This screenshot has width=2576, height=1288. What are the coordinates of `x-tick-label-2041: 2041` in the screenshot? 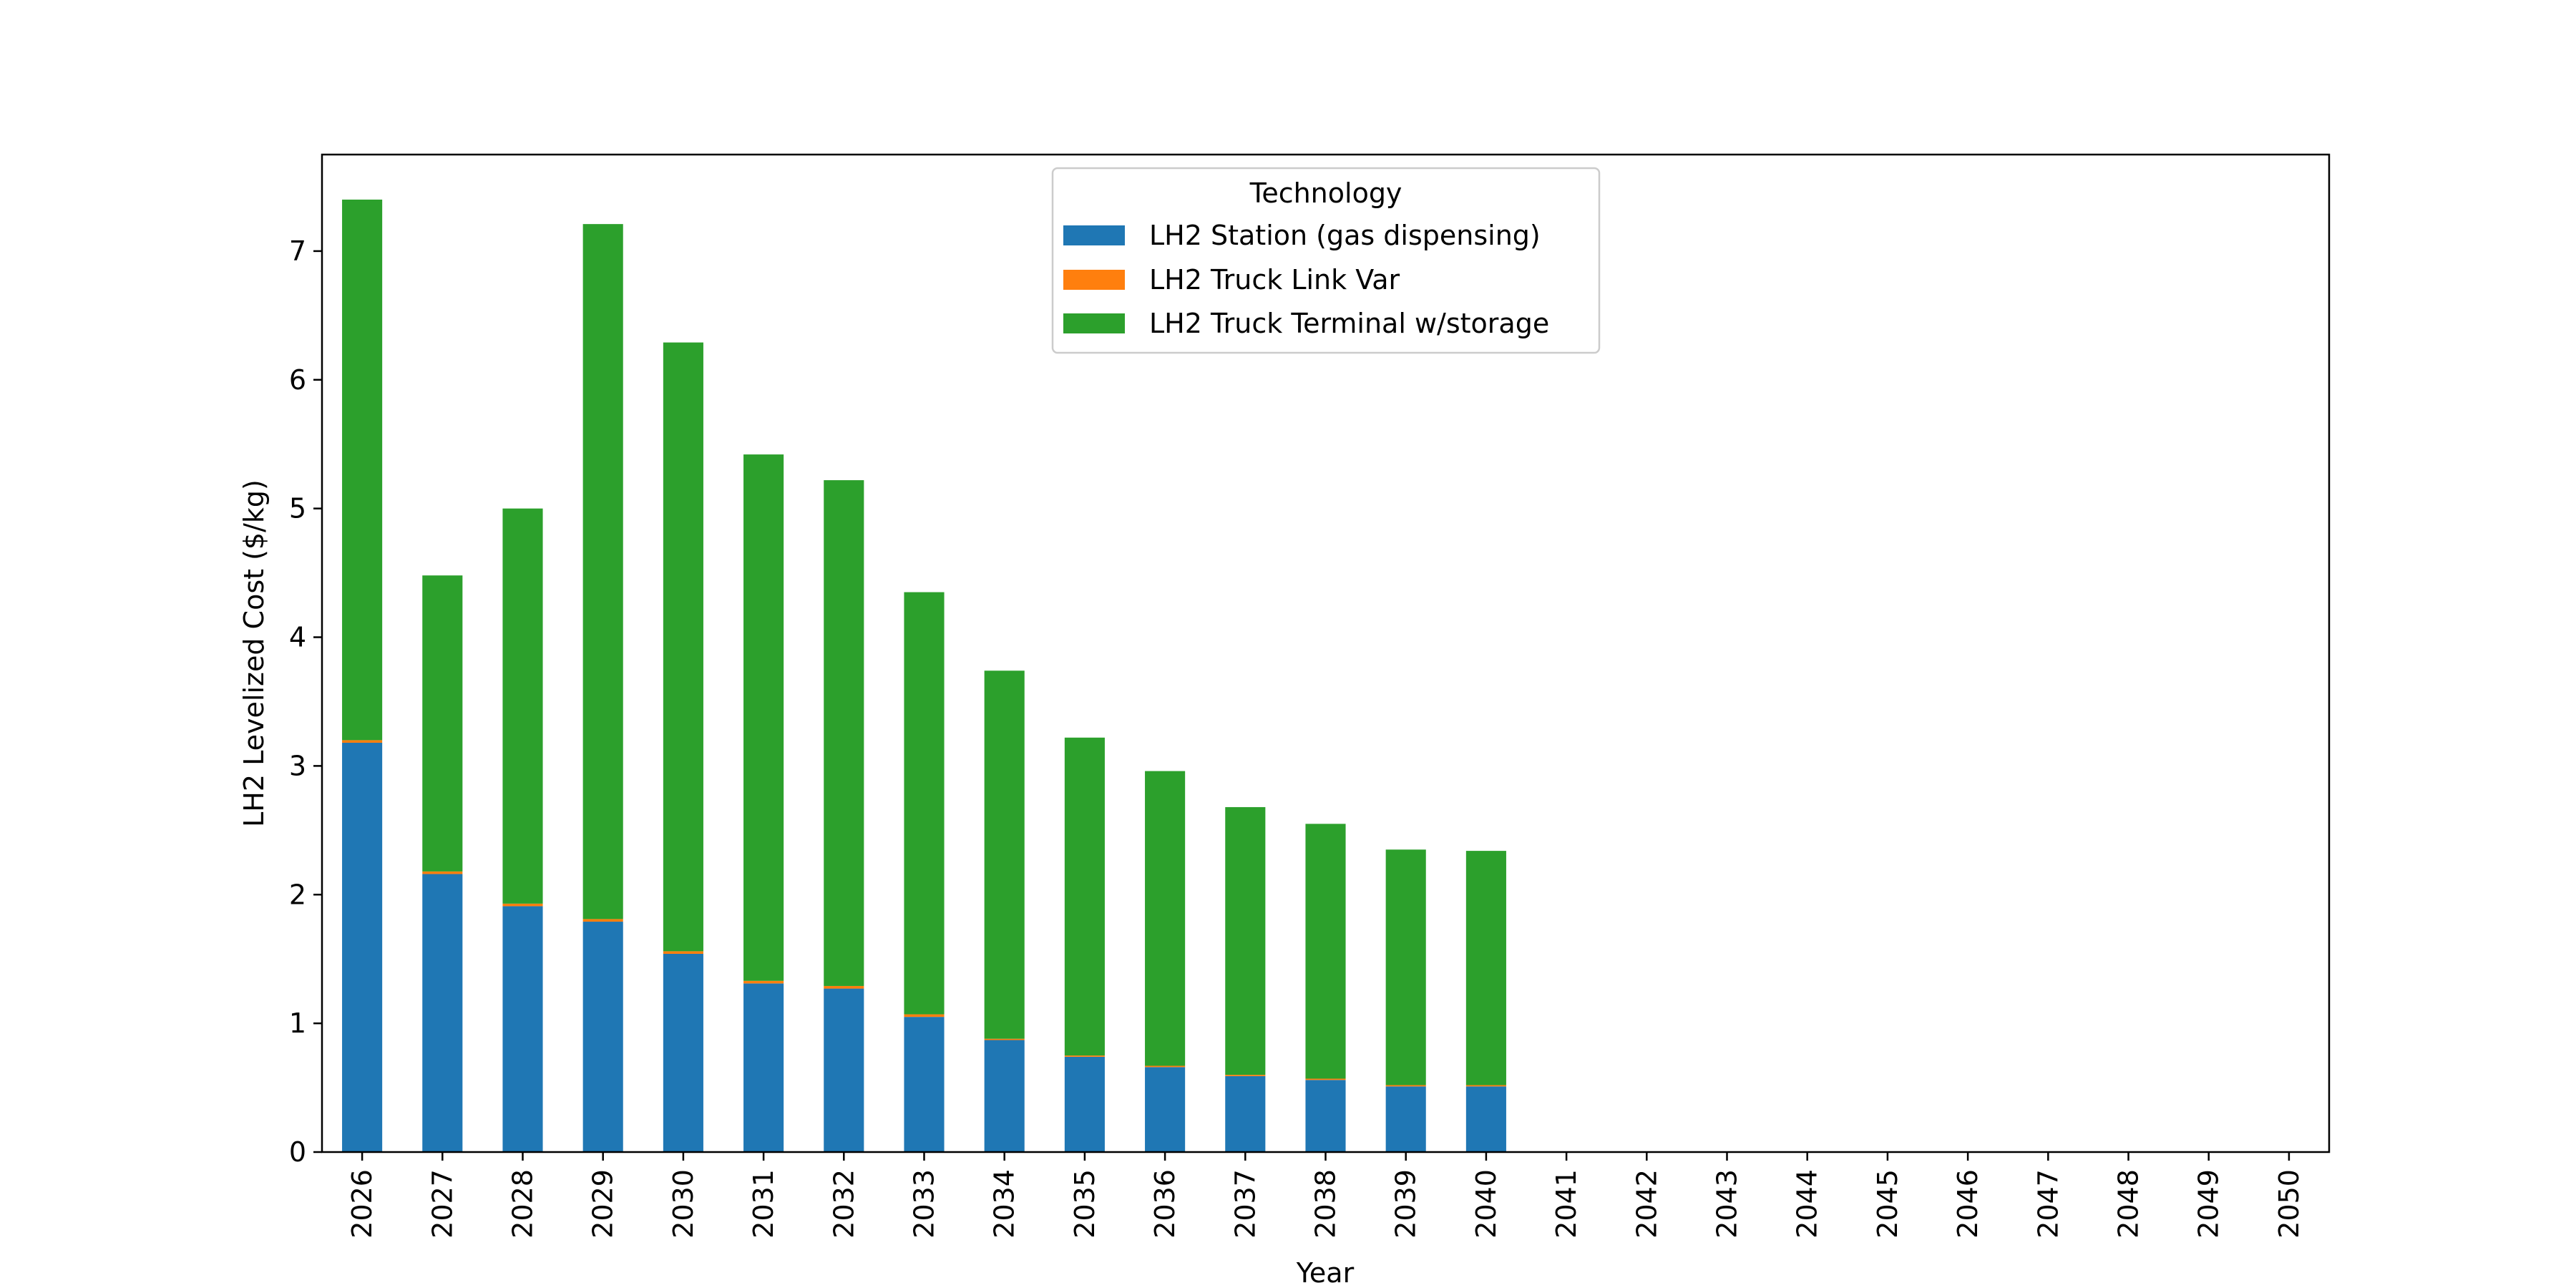 It's located at (1567, 1204).